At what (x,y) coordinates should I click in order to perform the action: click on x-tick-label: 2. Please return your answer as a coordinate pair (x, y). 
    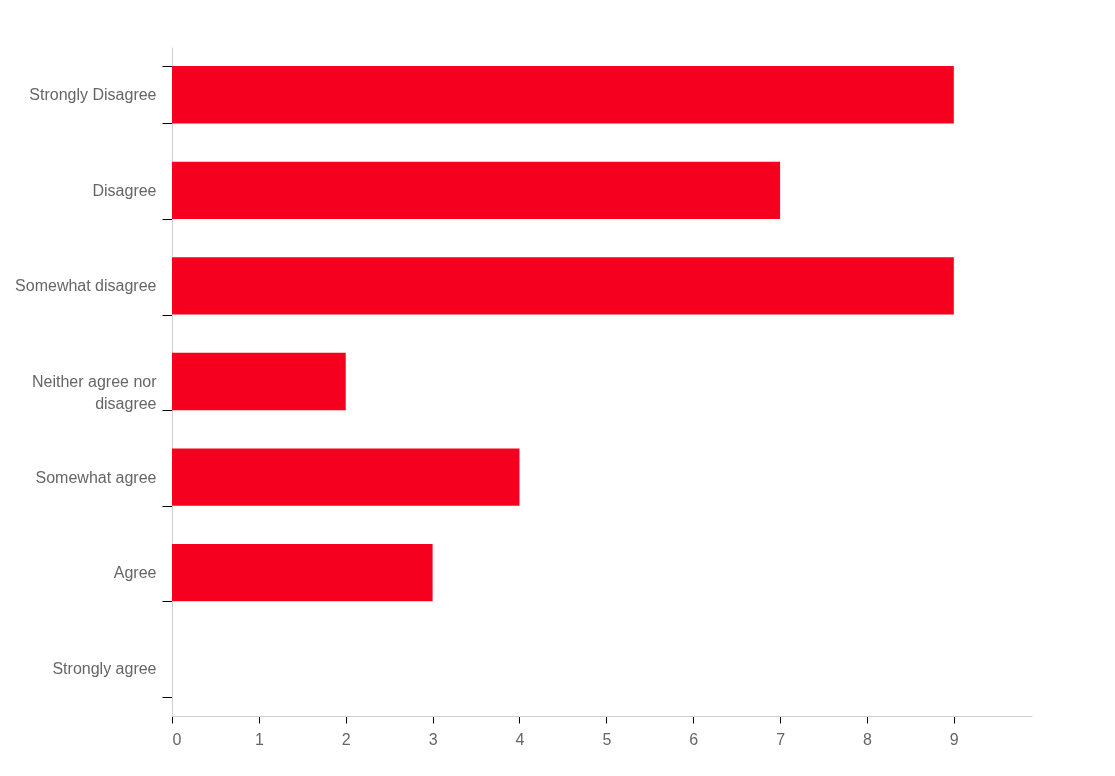
    Looking at the image, I should click on (346, 739).